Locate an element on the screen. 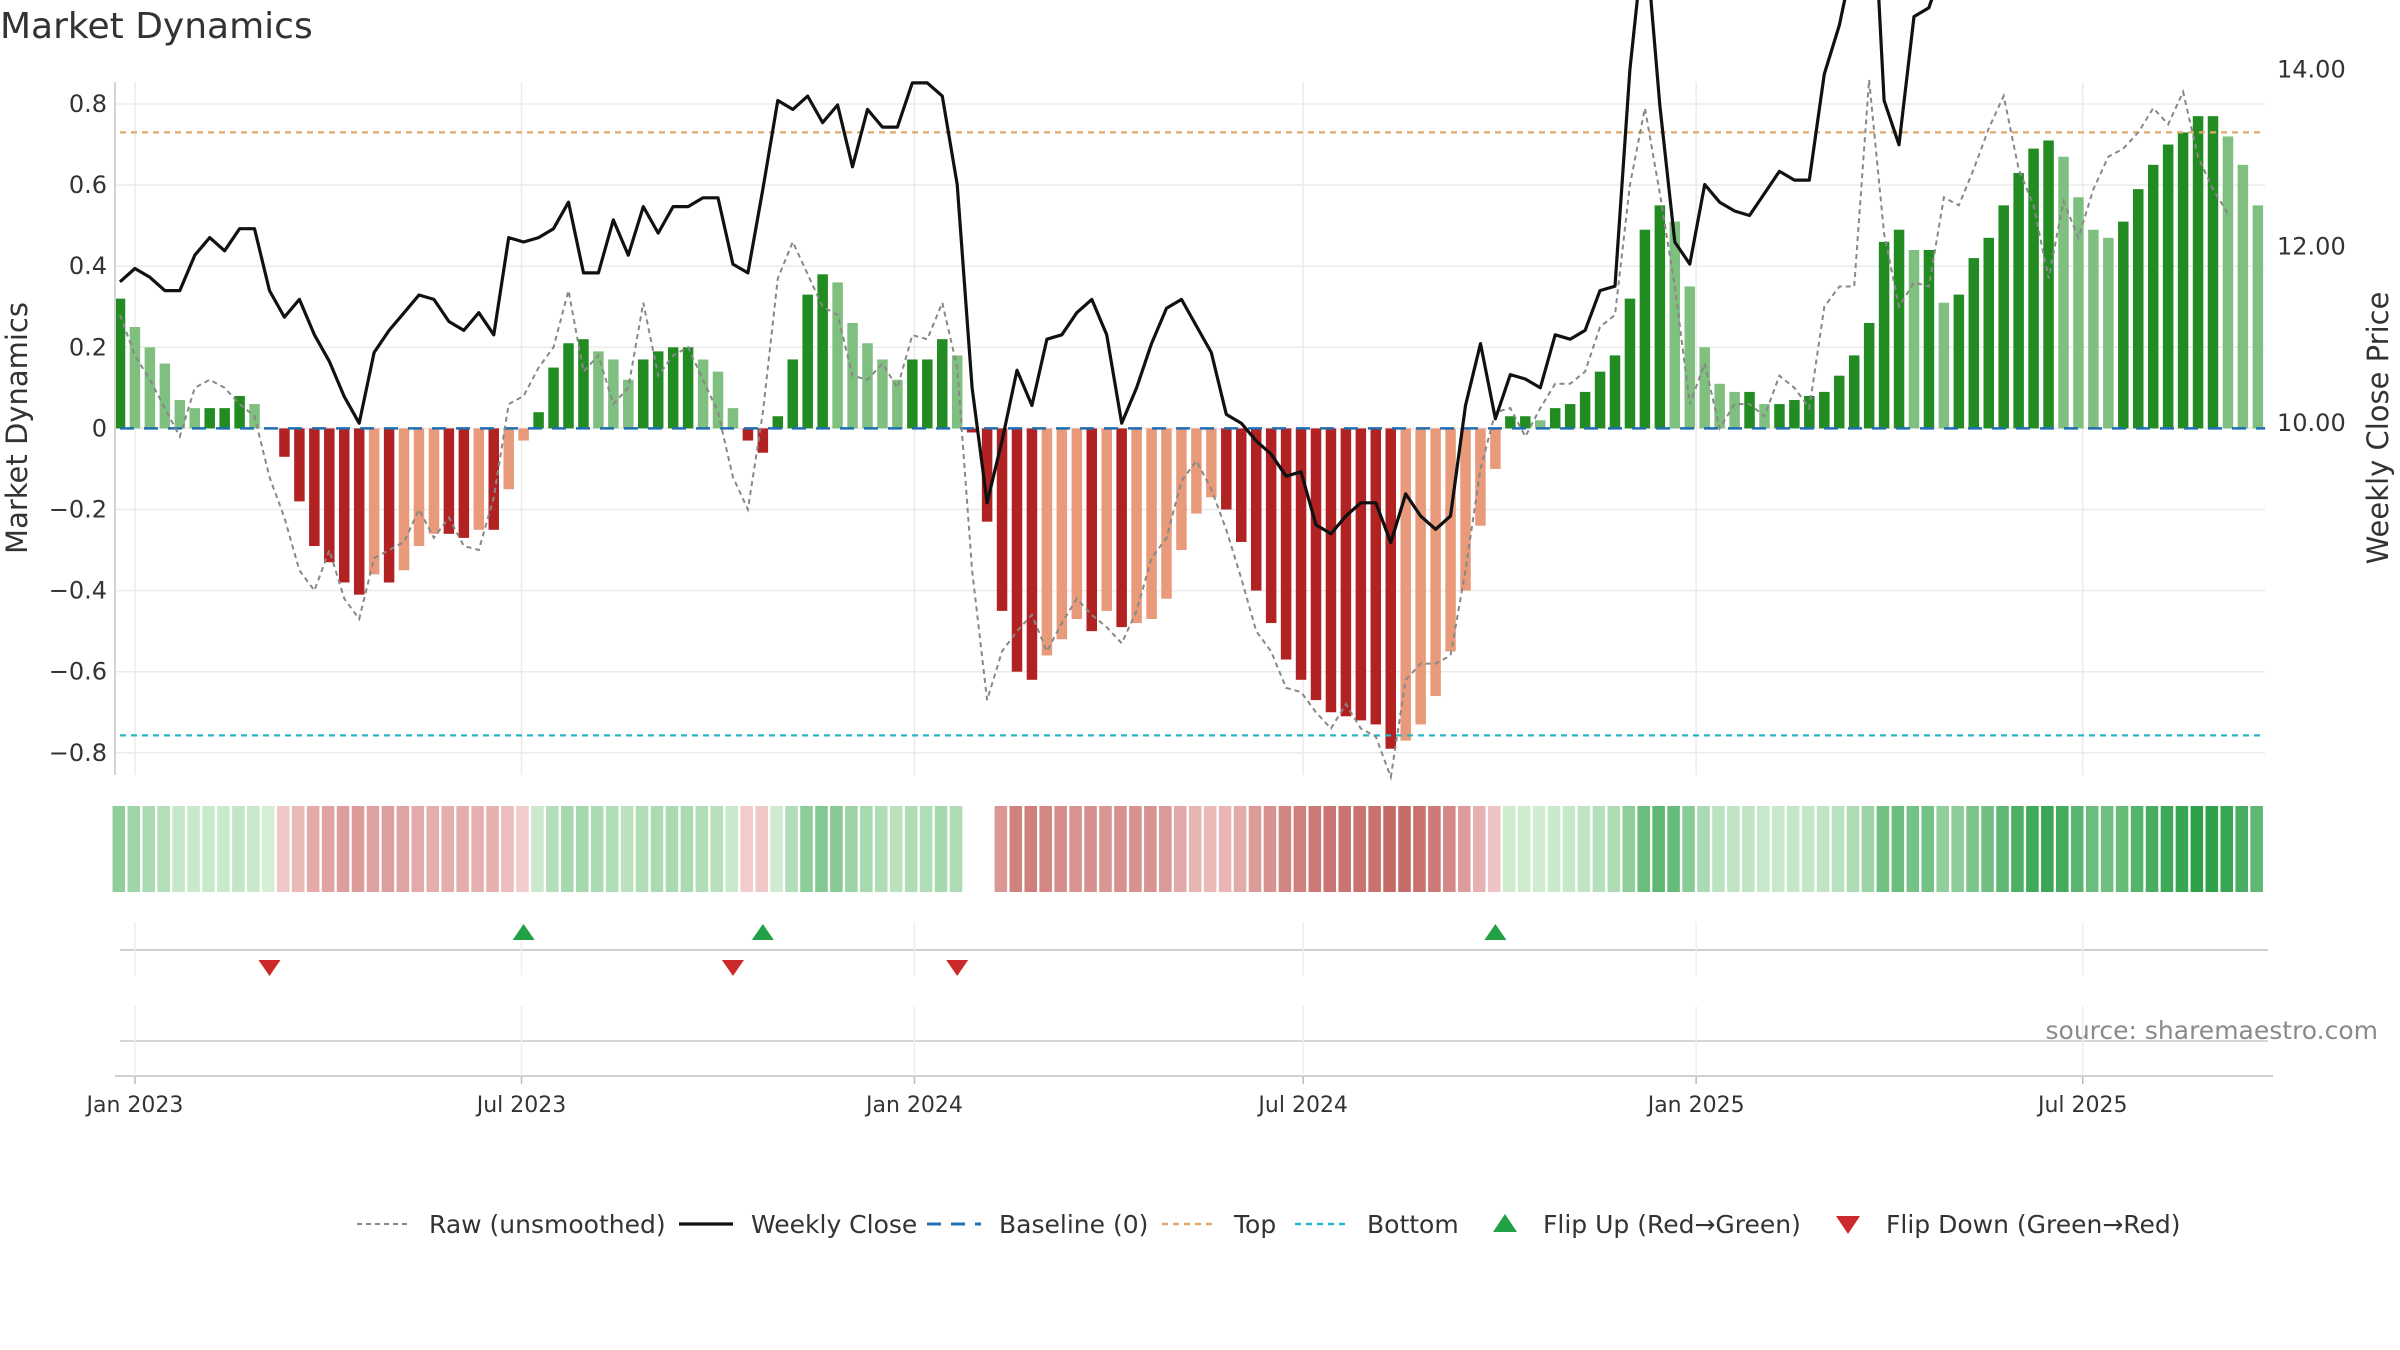 The width and height of the screenshot is (2400, 1350). x-tick-label-4: Jan 2025 is located at coordinates (1695, 1105).